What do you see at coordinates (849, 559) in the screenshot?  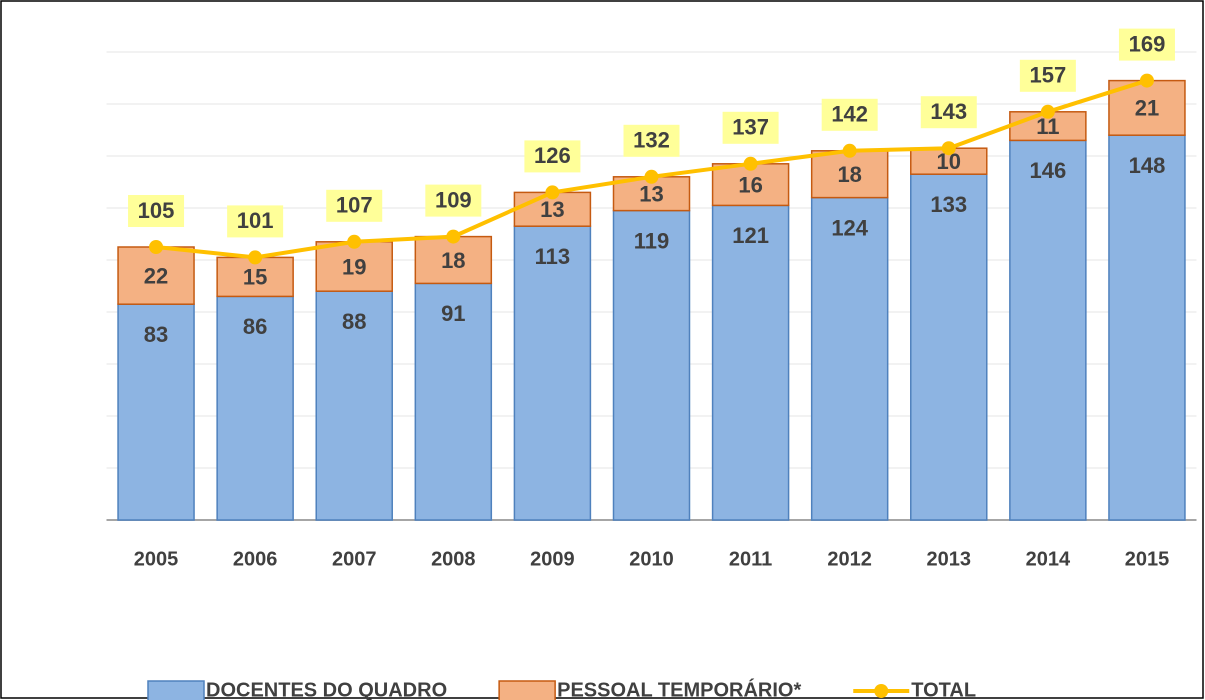 I see `x-tick-label: 2012` at bounding box center [849, 559].